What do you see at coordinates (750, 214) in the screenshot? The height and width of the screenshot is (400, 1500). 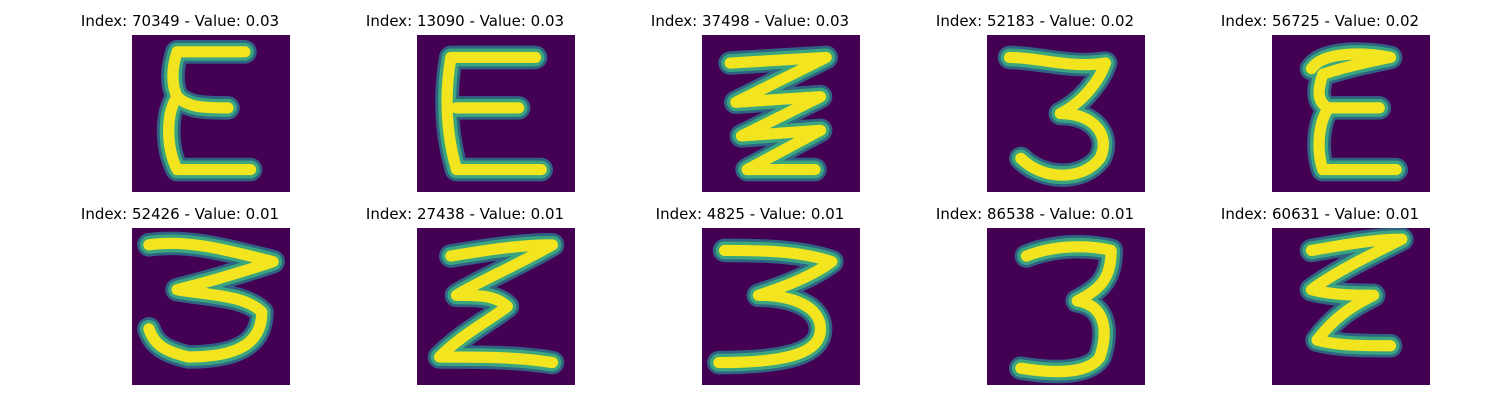 I see `panel-title: Index: 4825 - Value: 0.01` at bounding box center [750, 214].